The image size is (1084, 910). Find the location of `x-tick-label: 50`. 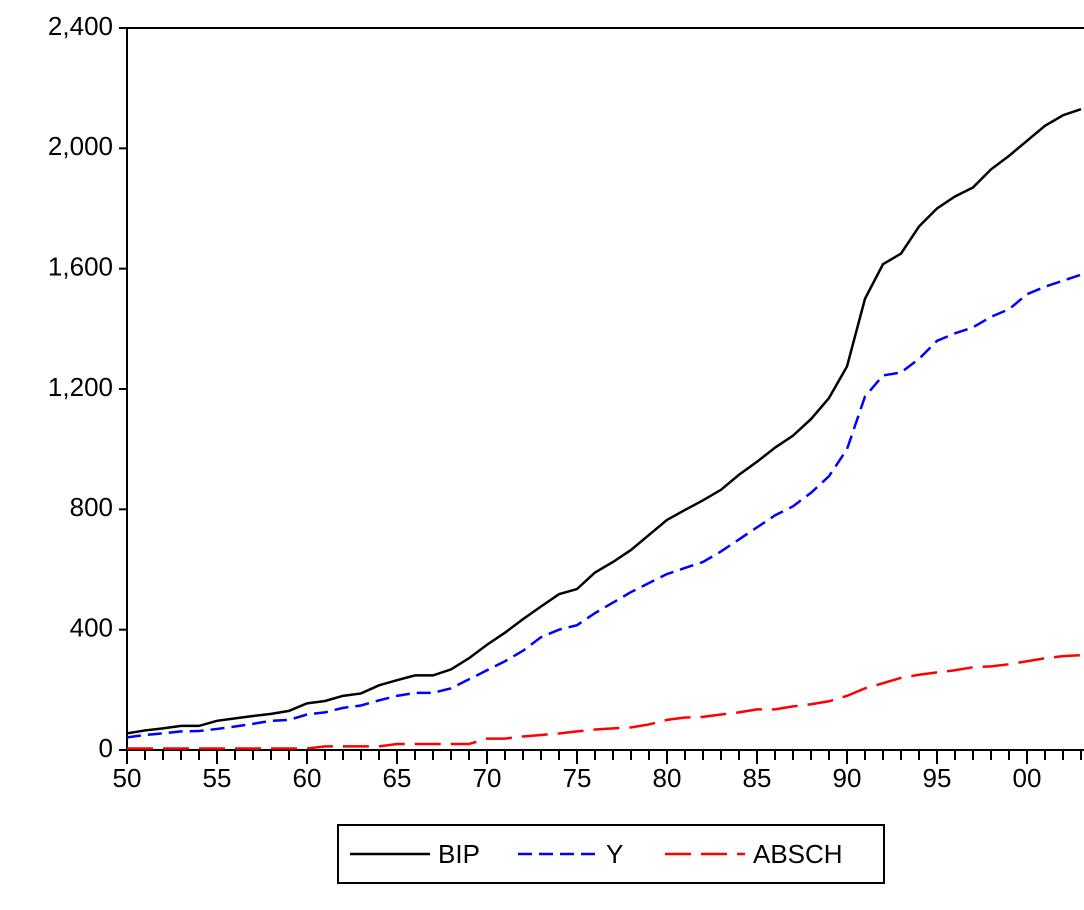

x-tick-label: 50 is located at coordinates (127, 778).